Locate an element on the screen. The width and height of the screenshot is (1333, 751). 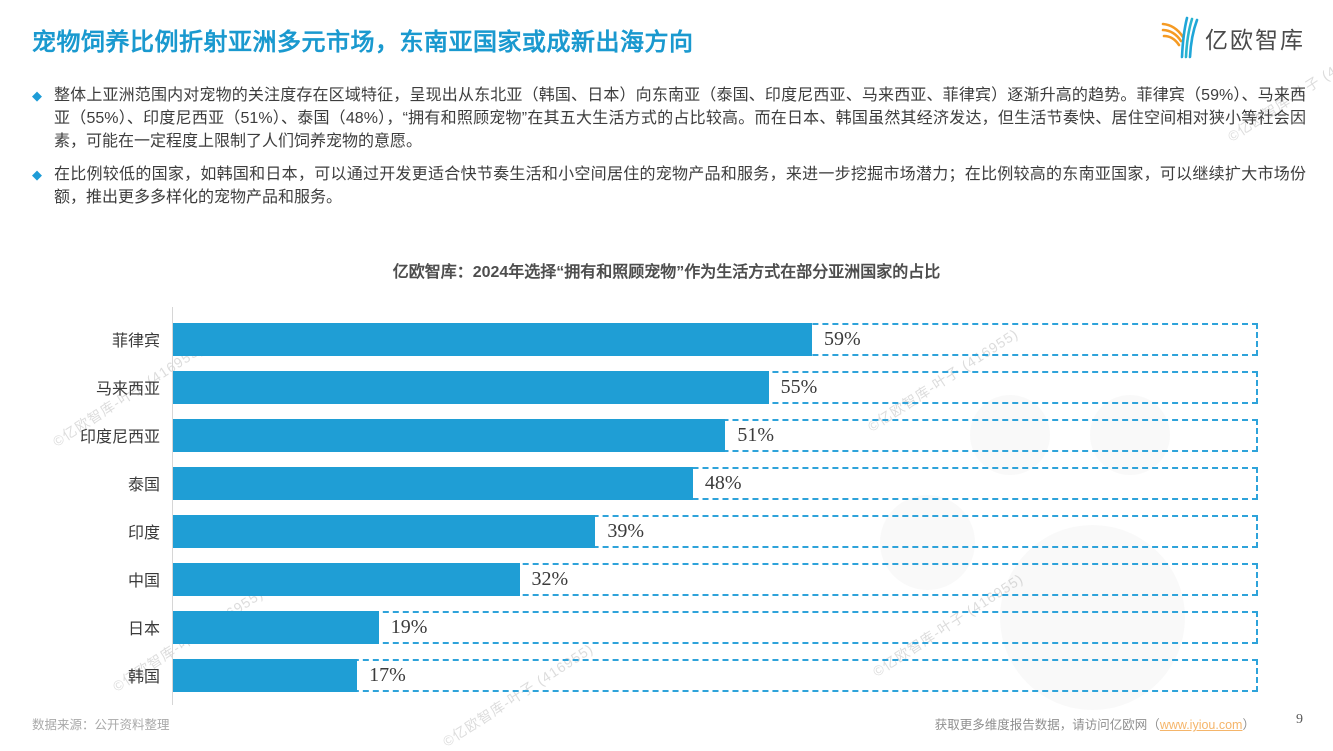
chart-row: 韩国 17% is located at coordinates (644, 675).